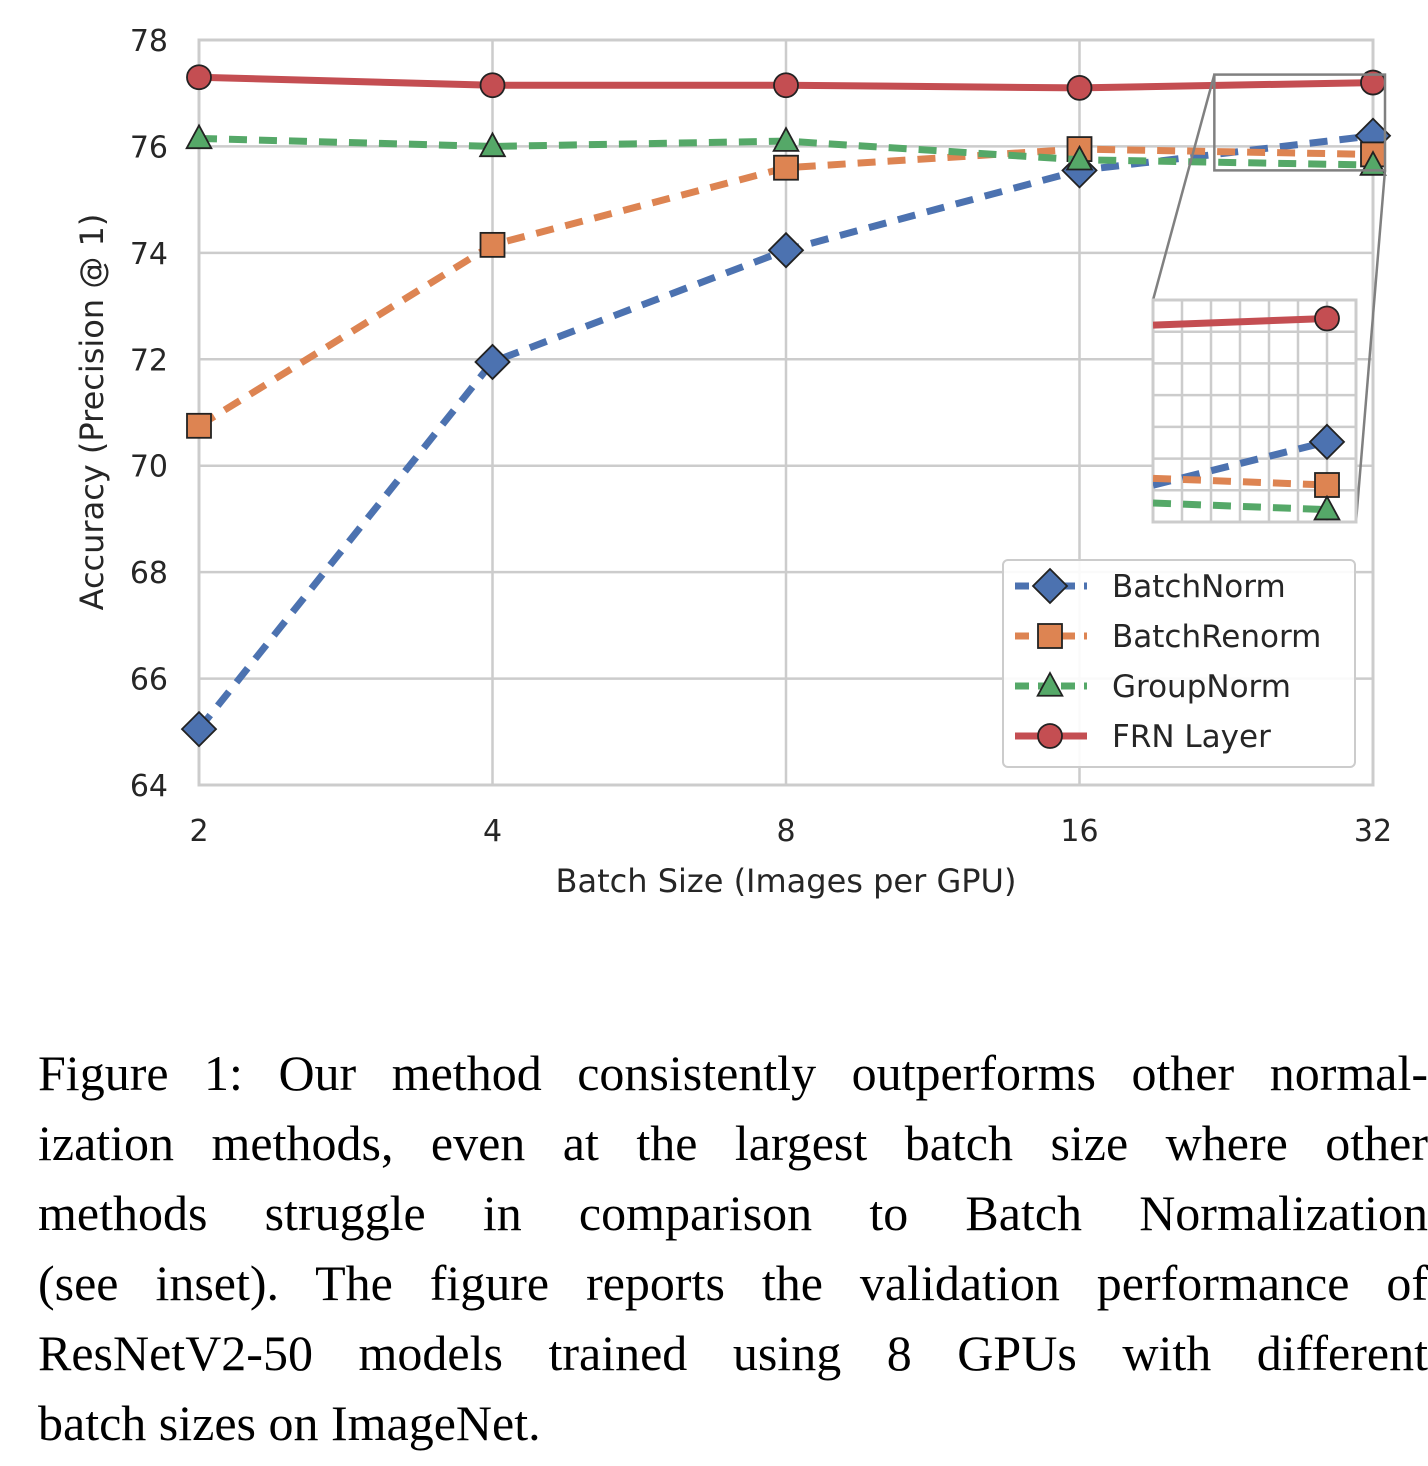 This screenshot has width=1428, height=1466. I want to click on legend-label: GroupNorm, so click(1201, 687).